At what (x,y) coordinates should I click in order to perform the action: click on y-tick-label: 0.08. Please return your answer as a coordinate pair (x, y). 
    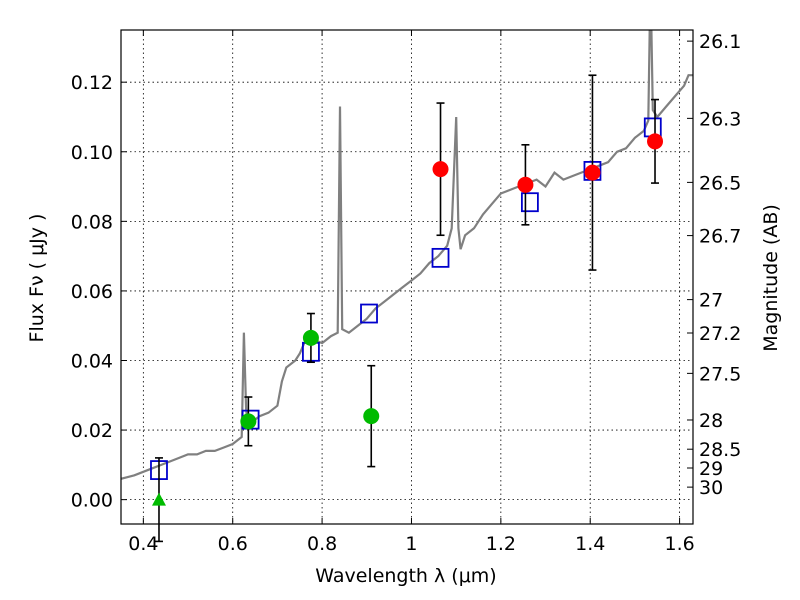
    Looking at the image, I should click on (92, 222).